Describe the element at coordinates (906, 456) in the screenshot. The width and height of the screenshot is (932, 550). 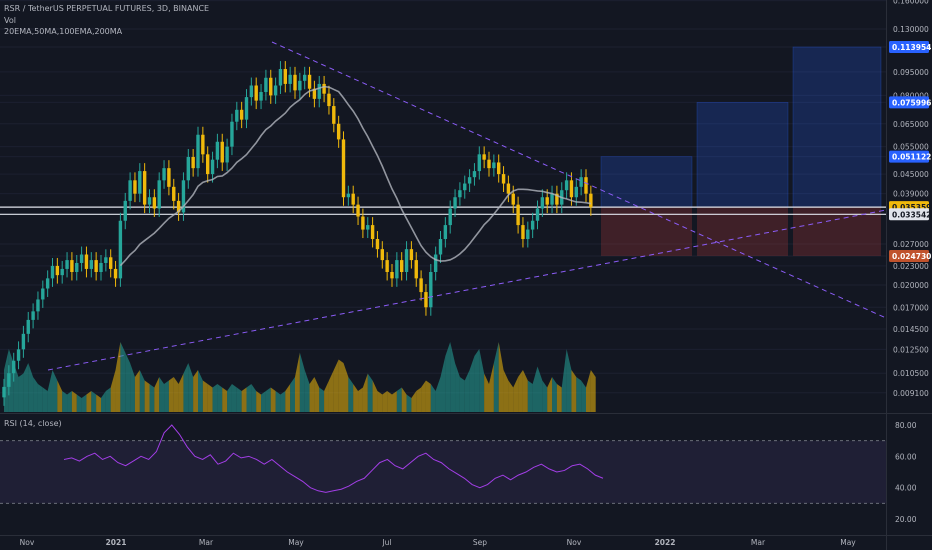
I see `rsi-tick-1: 60.00` at that location.